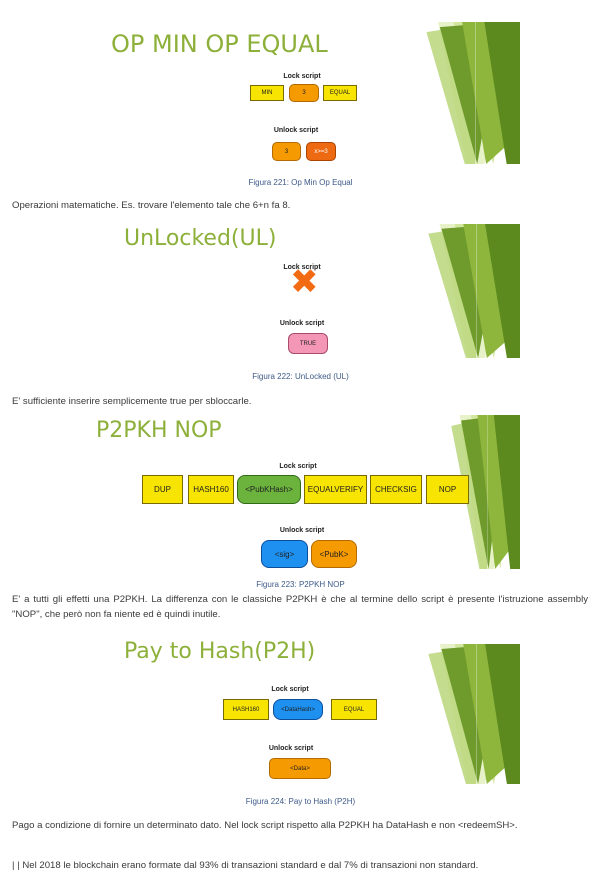  What do you see at coordinates (300, 182) in the screenshot?
I see `figure-caption: Figura 221: Op Min Op Equal` at bounding box center [300, 182].